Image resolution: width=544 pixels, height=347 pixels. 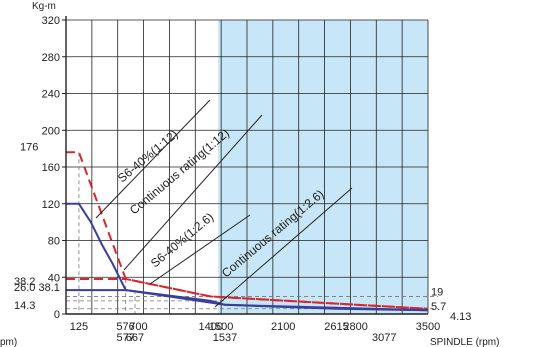 What do you see at coordinates (355, 327) in the screenshot?
I see `x-tick-label: 2800` at bounding box center [355, 327].